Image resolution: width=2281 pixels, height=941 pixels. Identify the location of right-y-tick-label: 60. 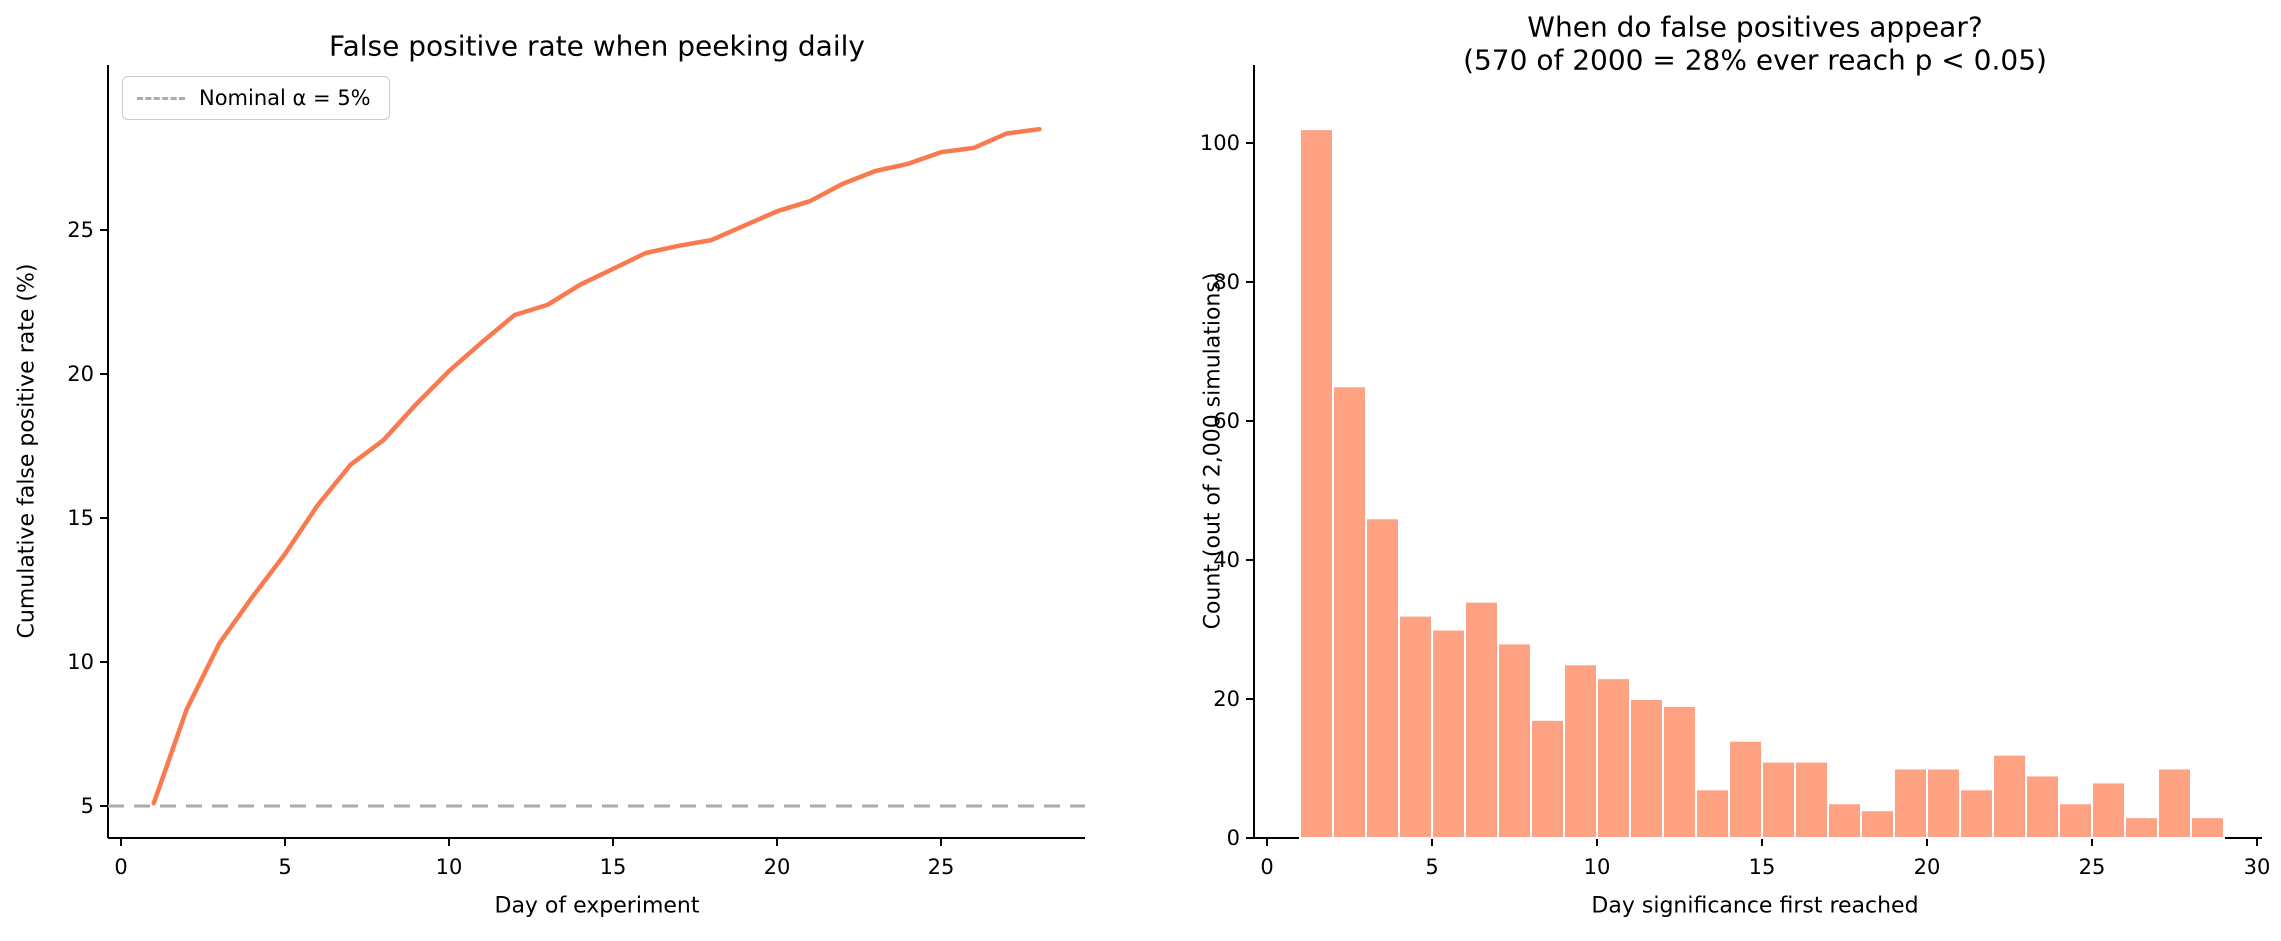
(1226, 421).